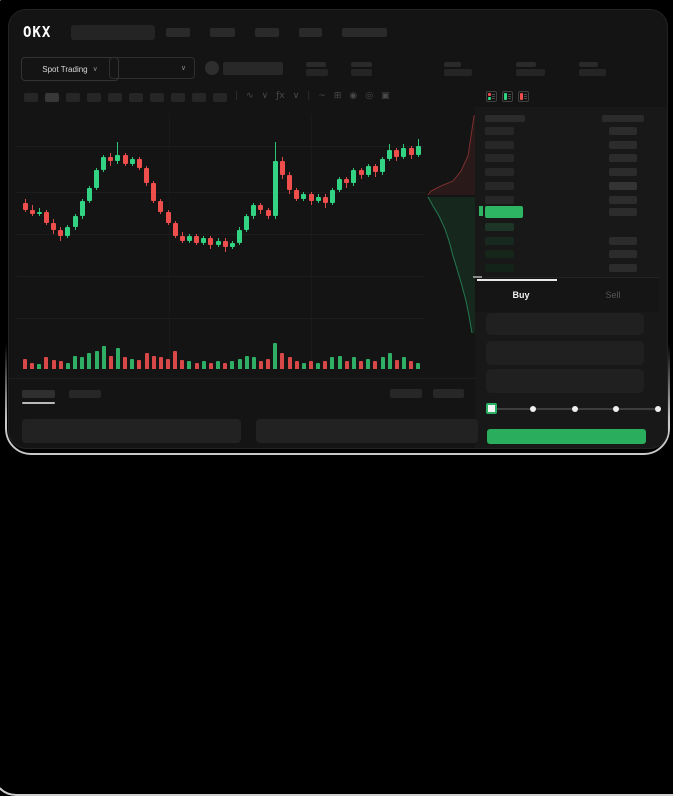  What do you see at coordinates (491, 408) in the screenshot?
I see `amount-slider-handle` at bounding box center [491, 408].